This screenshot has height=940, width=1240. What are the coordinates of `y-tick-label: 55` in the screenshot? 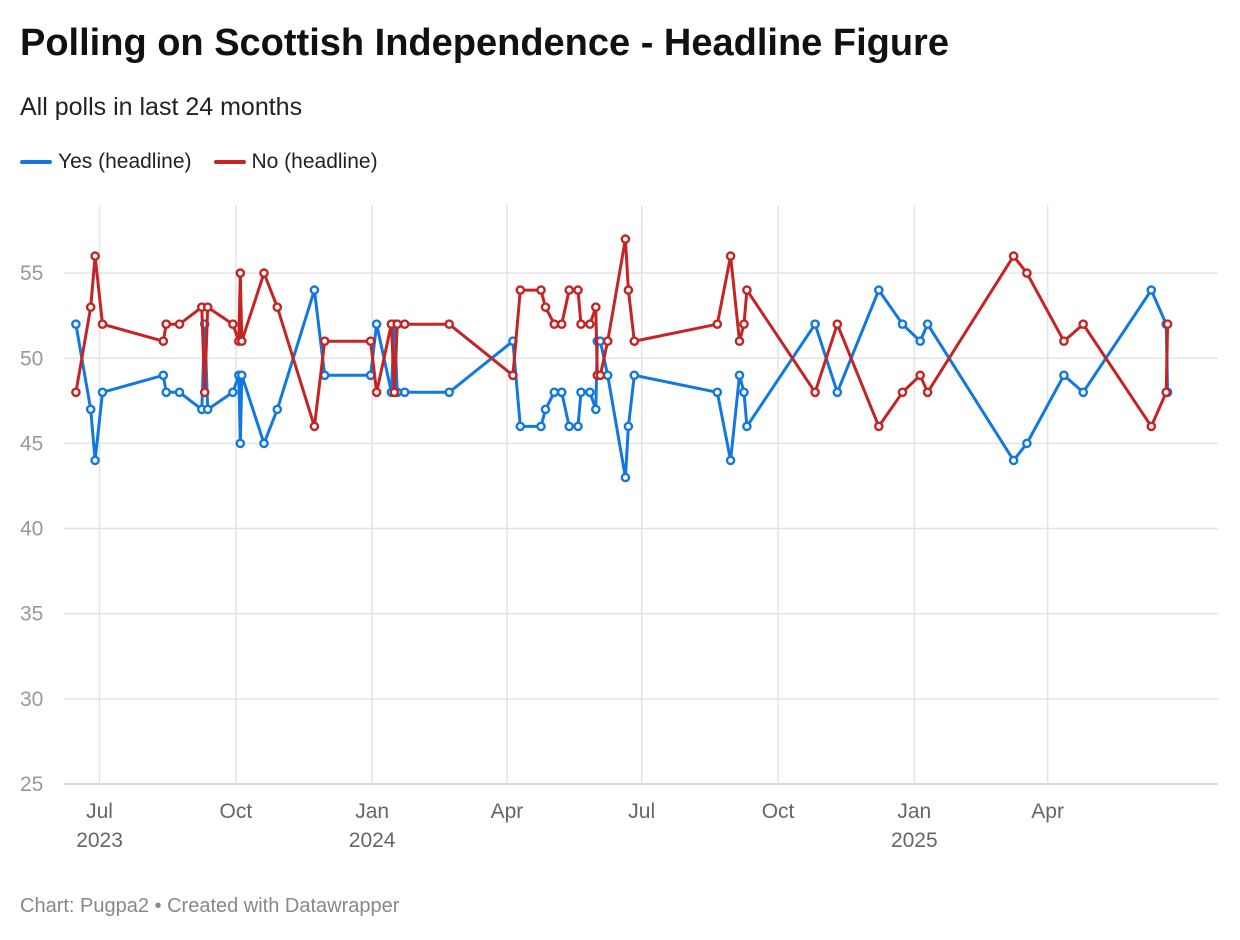 It's located at (31, 273).